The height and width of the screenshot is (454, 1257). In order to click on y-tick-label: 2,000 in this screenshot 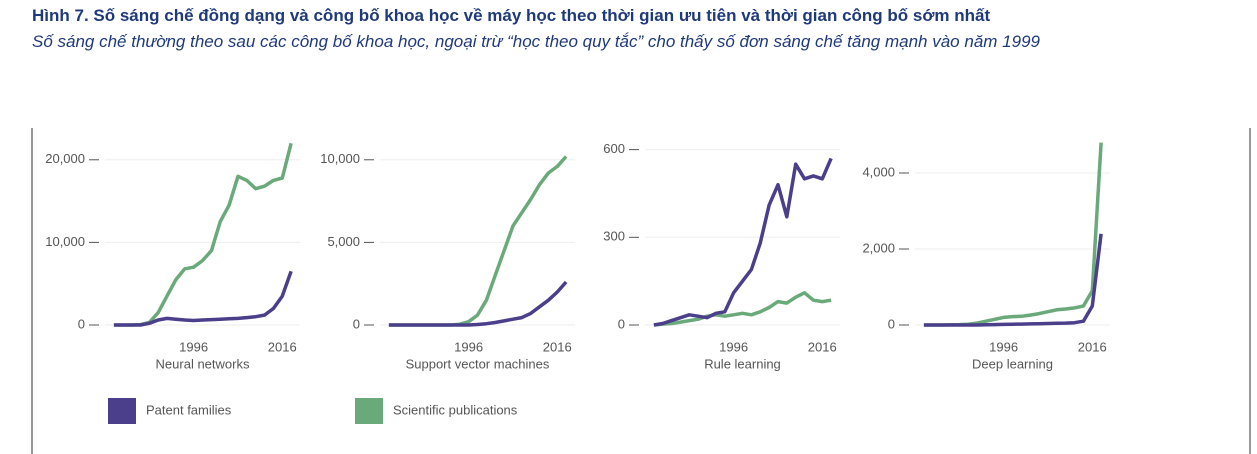, I will do `click(878, 247)`.